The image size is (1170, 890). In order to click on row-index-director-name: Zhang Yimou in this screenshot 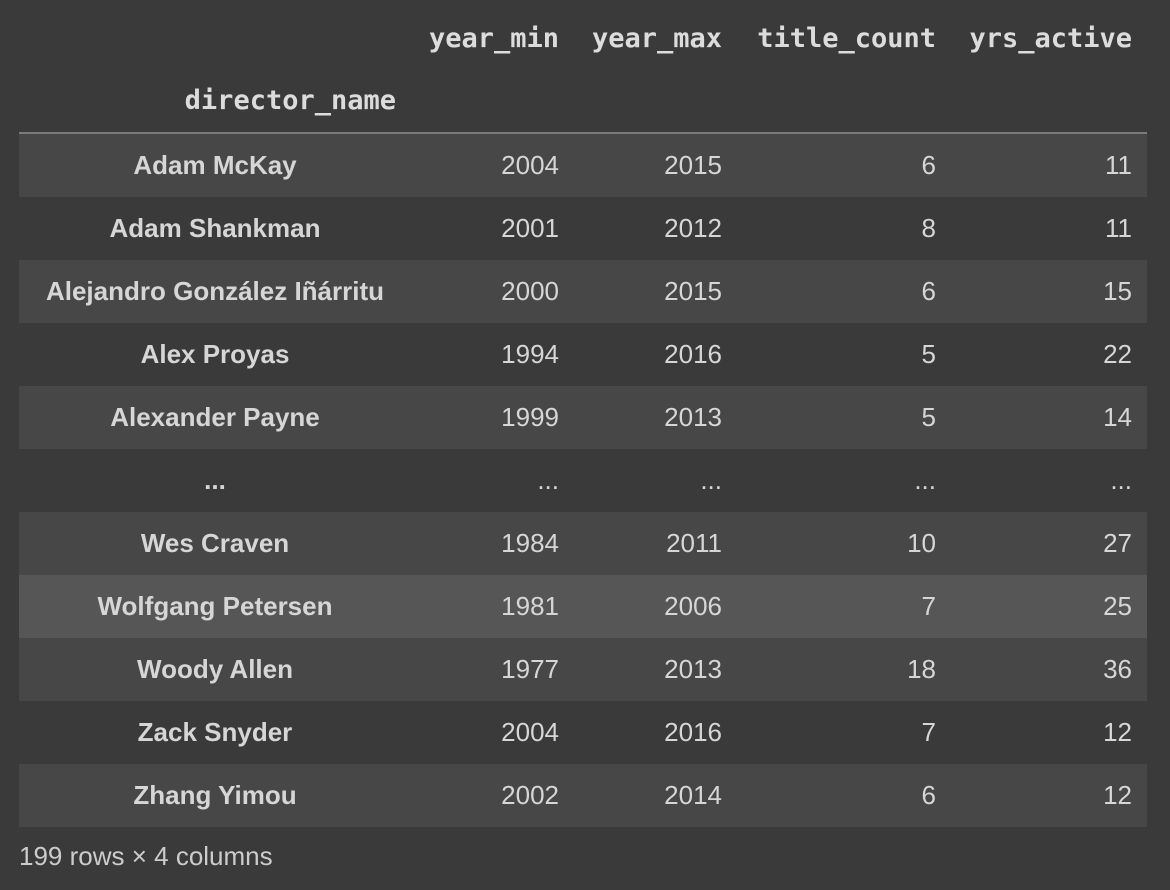, I will do `click(215, 795)`.